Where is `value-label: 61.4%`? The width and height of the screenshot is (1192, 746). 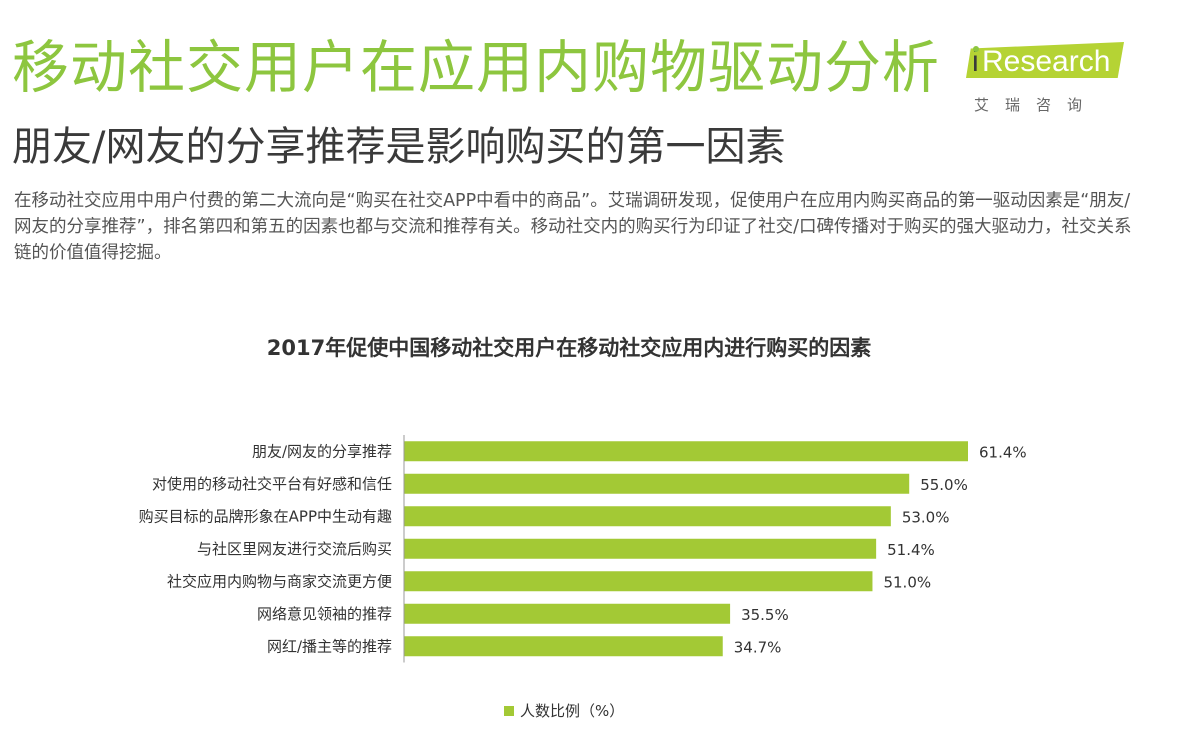 value-label: 61.4% is located at coordinates (1003, 452).